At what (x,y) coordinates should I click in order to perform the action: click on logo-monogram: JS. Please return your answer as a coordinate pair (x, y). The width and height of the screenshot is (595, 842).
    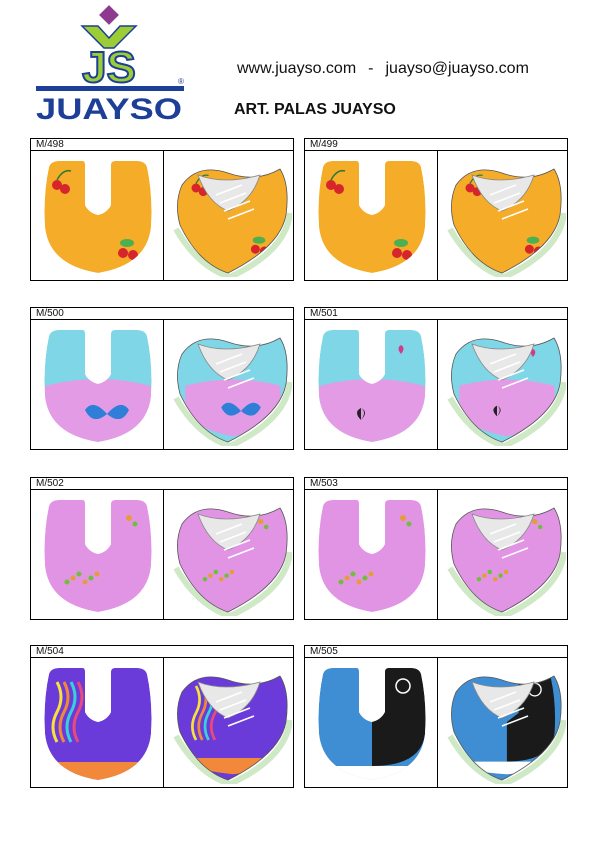
    Looking at the image, I should click on (109, 67).